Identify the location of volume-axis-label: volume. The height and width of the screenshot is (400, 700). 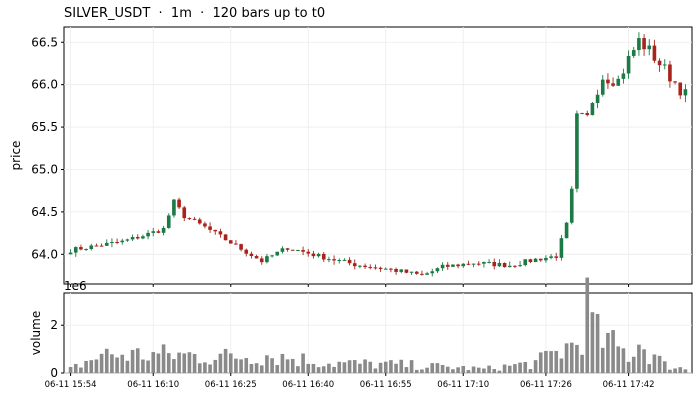
(36, 333).